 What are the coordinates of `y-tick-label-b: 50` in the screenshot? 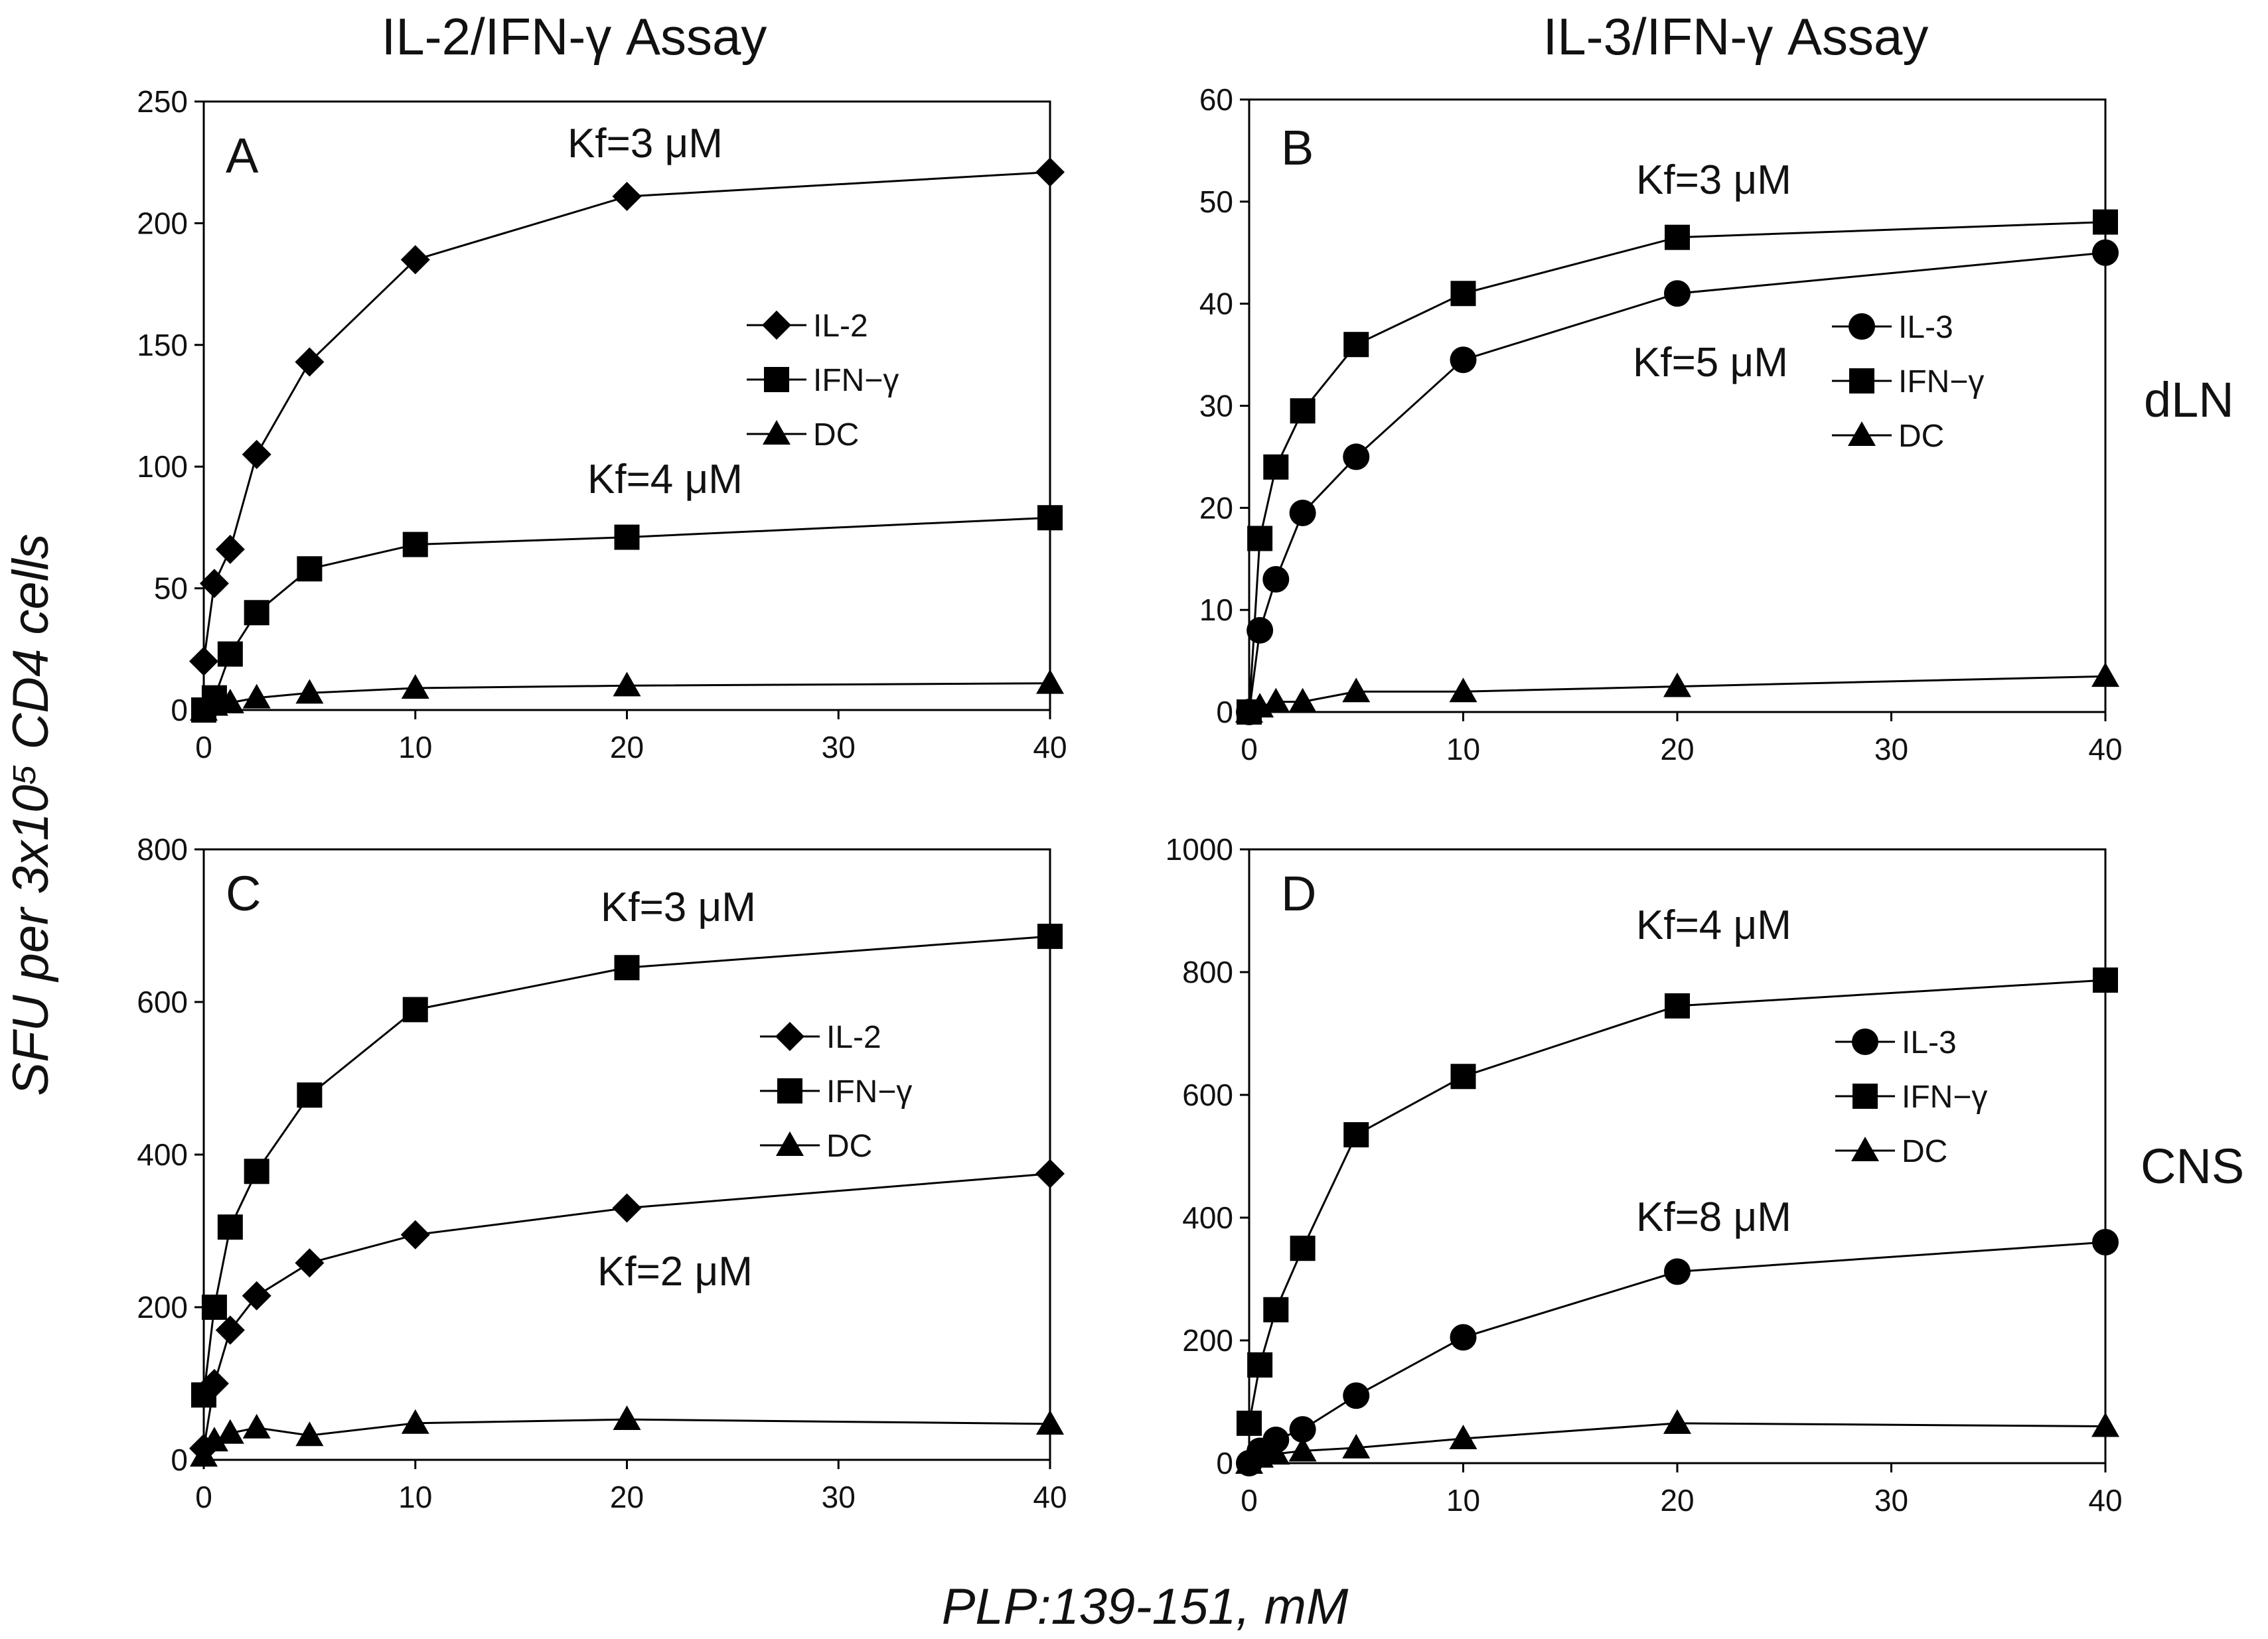 It's located at (1216, 201).